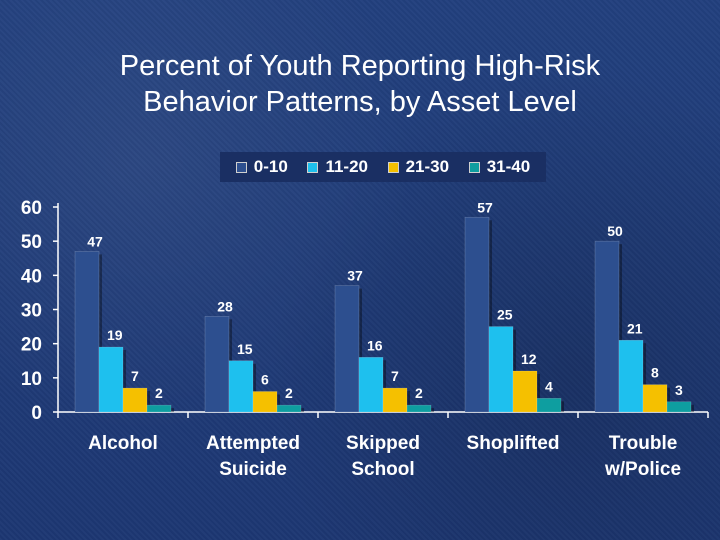  What do you see at coordinates (31, 311) in the screenshot?
I see `y-tick-label: 30` at bounding box center [31, 311].